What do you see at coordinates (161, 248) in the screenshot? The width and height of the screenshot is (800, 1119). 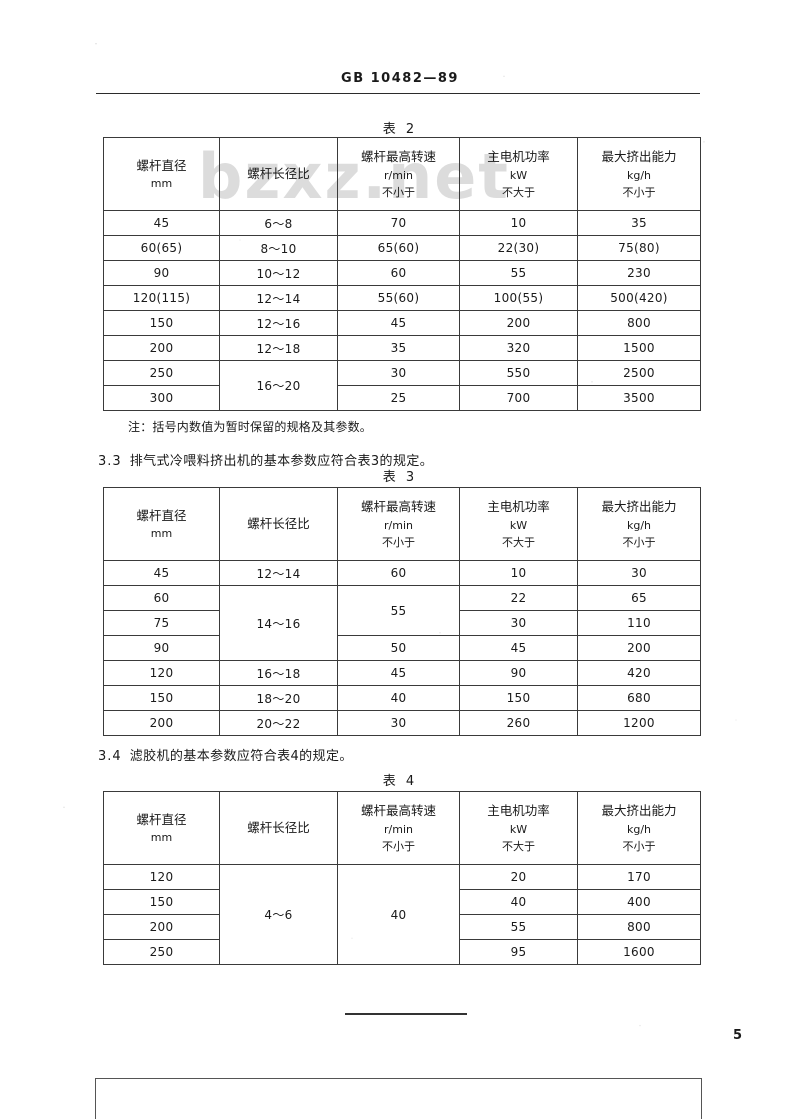 I see `cell-diameter: 60(65)` at bounding box center [161, 248].